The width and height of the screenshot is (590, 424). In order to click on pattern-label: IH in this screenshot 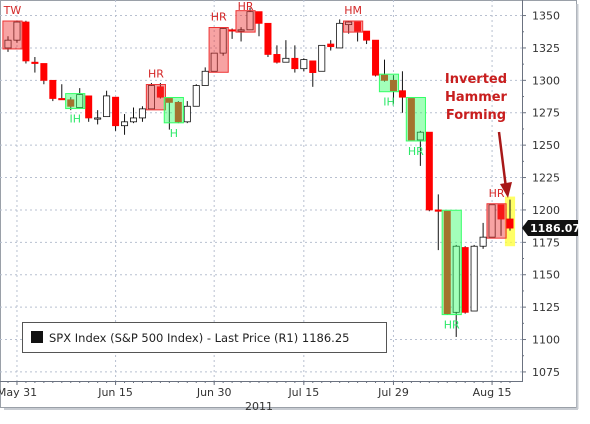, I will do `click(75, 119)`.